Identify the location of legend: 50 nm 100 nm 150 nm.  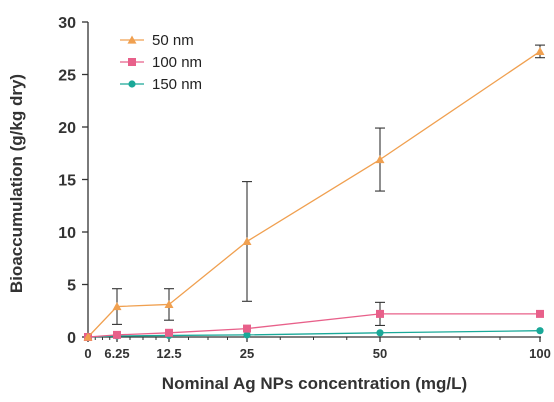
(161, 62).